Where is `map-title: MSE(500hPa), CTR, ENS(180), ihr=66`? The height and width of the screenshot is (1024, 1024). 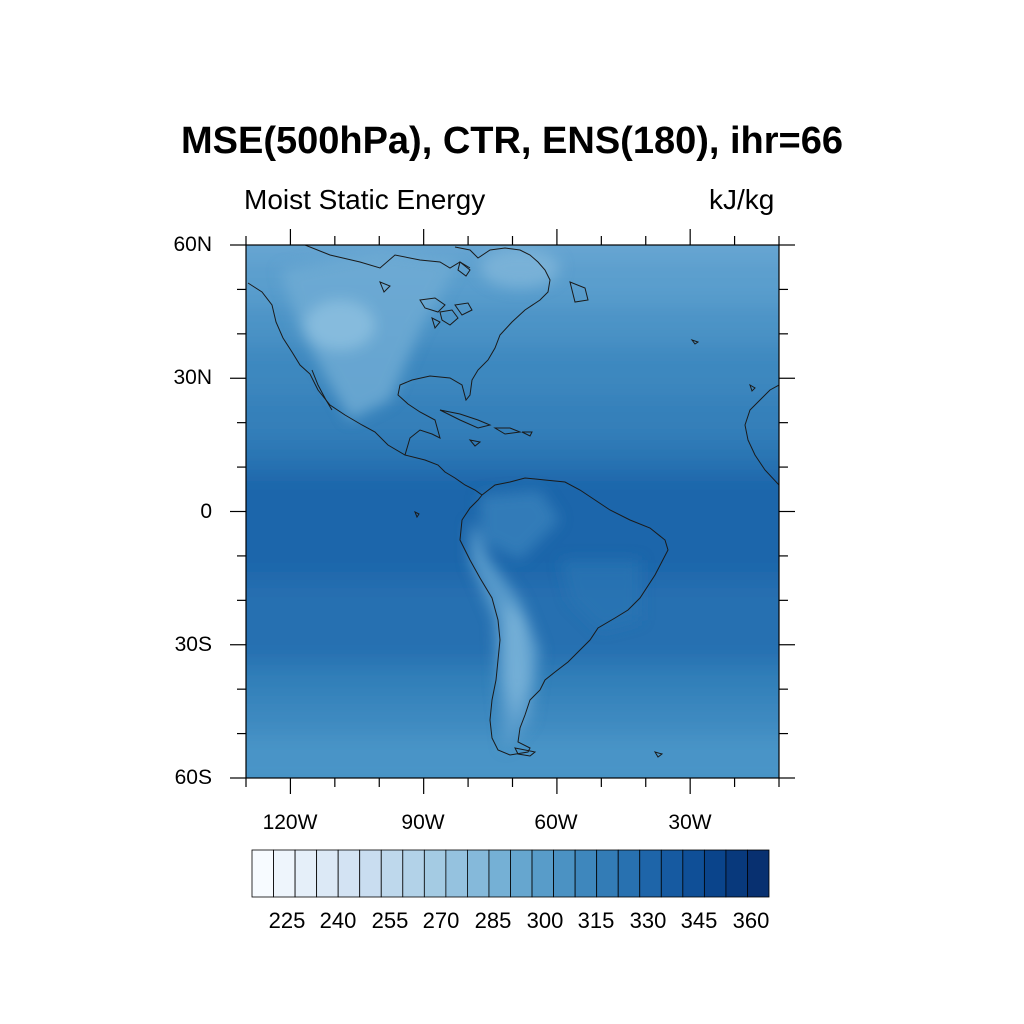 map-title: MSE(500hPa), CTR, ENS(180), ihr=66 is located at coordinates (512, 141).